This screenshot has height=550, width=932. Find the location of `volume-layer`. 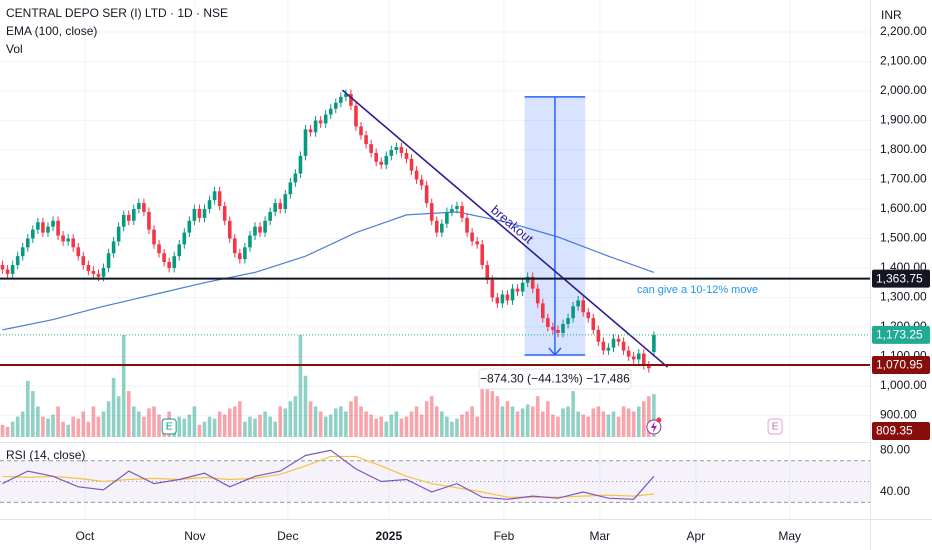

volume-layer is located at coordinates (328, 386).